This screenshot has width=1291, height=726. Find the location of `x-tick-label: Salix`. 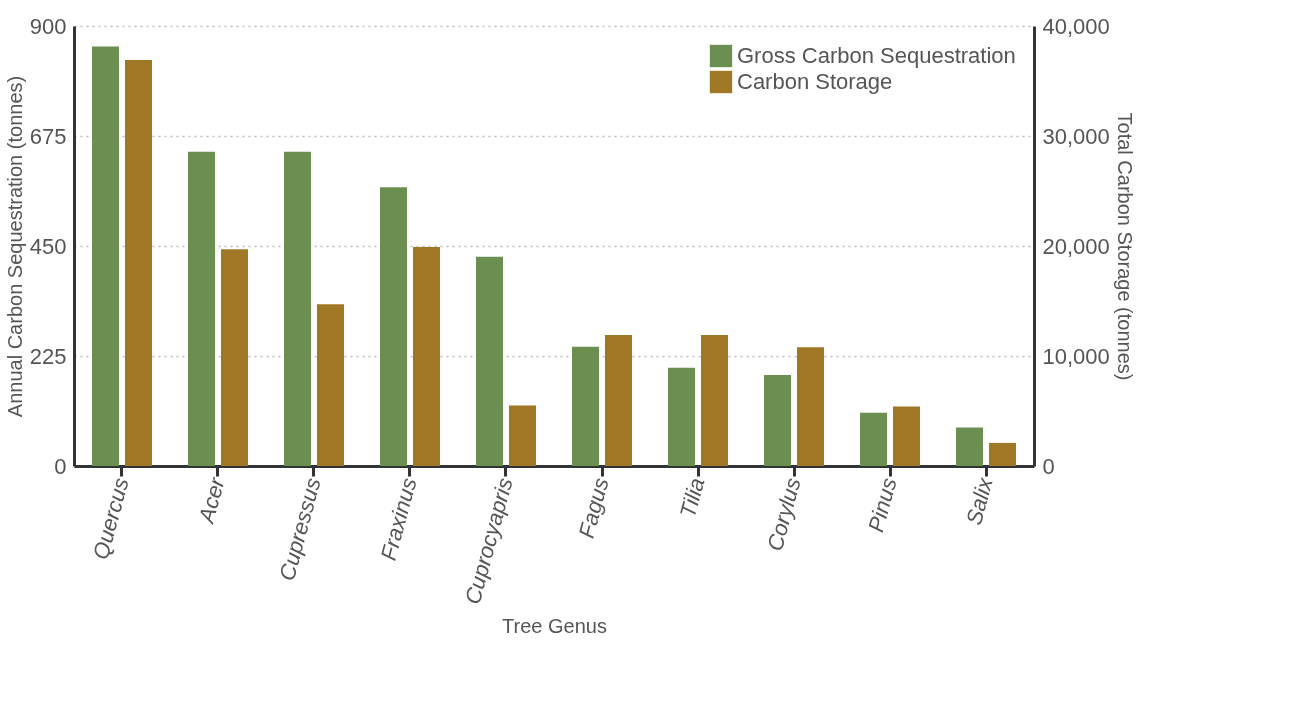

x-tick-label: Salix is located at coordinates (979, 501).